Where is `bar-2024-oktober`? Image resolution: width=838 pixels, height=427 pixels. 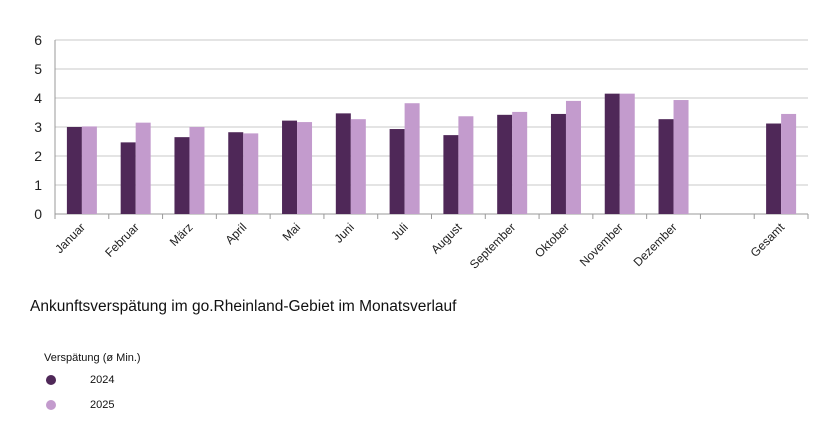
bar-2024-oktober is located at coordinates (558, 163).